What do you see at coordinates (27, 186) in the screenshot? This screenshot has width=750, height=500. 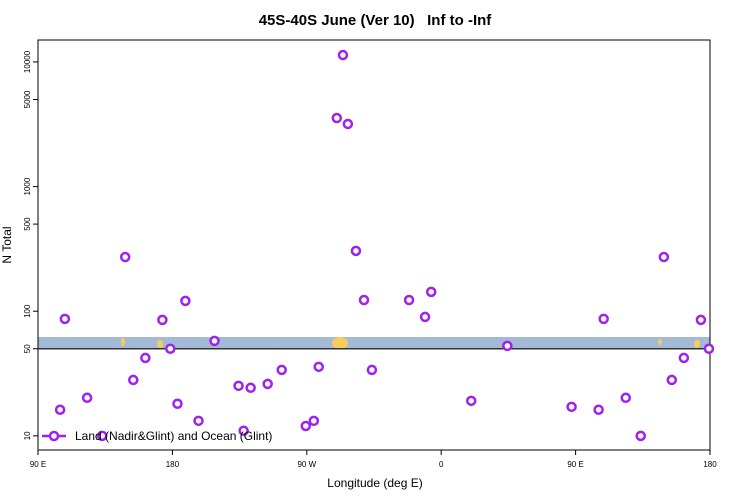 I see `y-tick-label: 1000` at bounding box center [27, 186].